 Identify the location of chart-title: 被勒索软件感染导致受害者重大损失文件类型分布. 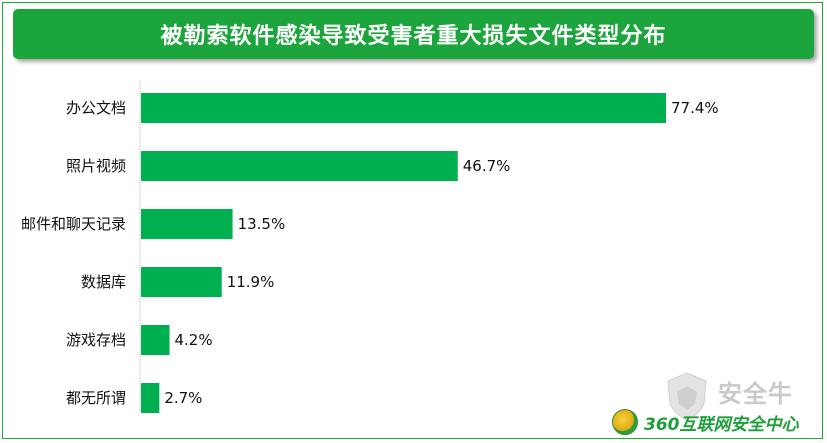
(413, 36).